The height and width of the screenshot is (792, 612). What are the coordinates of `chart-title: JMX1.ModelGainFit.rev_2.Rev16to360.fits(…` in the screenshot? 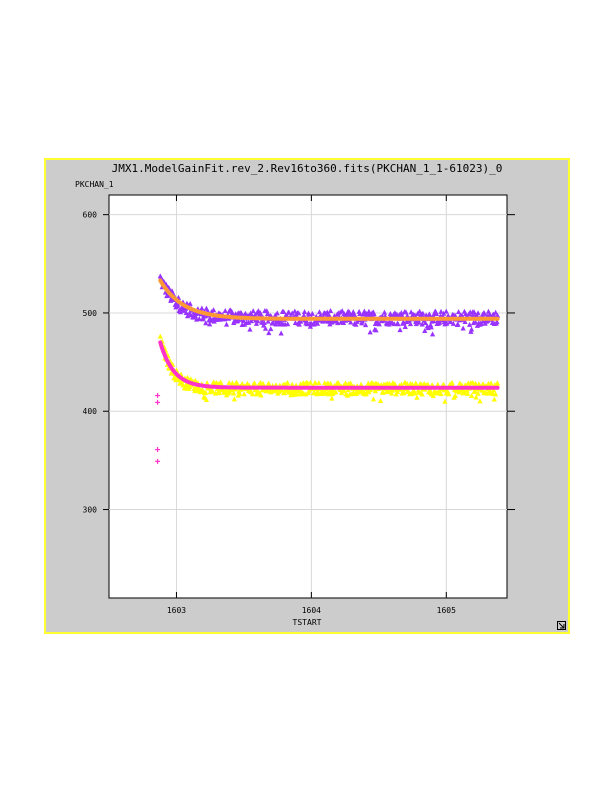 It's located at (307, 168).